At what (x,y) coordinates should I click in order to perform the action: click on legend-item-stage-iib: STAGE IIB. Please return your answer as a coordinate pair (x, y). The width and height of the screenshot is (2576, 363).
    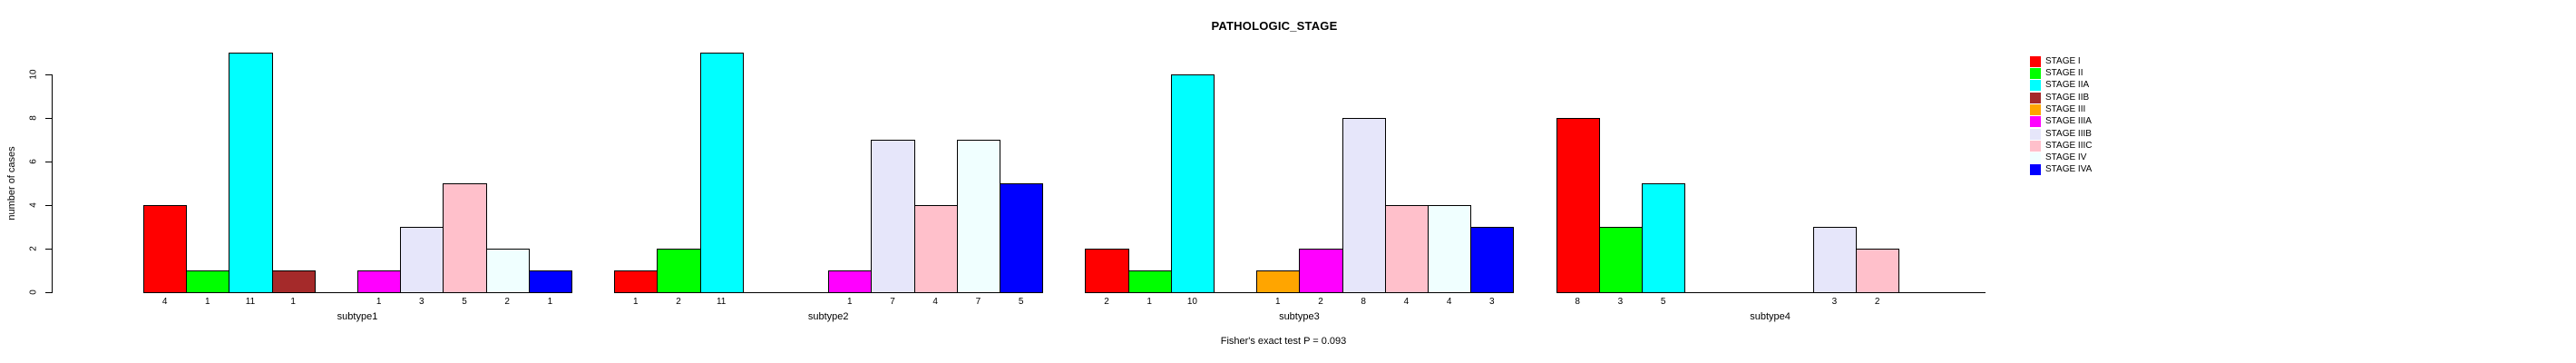
    Looking at the image, I should click on (2059, 97).